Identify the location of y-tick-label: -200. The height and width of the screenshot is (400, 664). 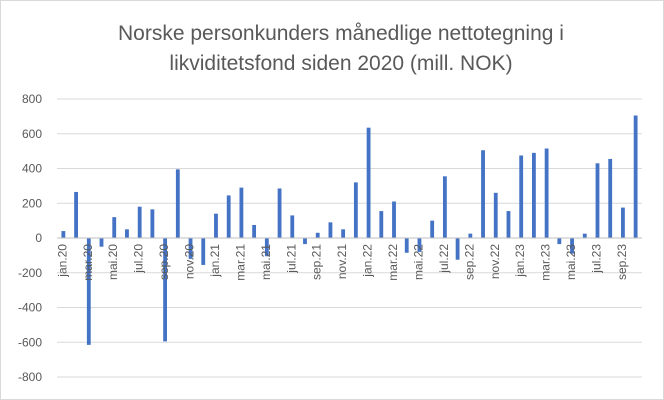
(30, 273).